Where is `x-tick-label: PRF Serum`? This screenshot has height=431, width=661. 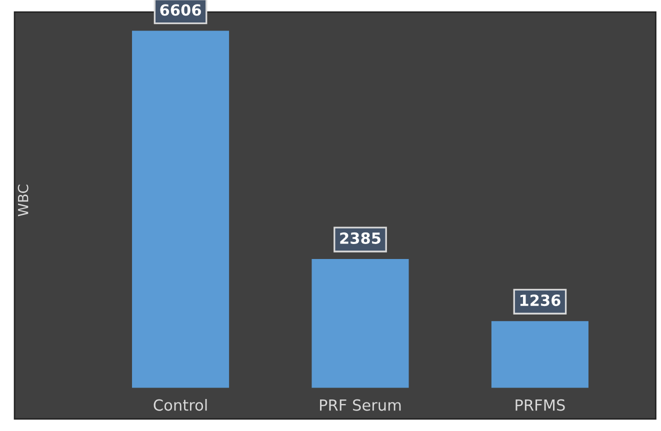 x-tick-label: PRF Serum is located at coordinates (360, 405).